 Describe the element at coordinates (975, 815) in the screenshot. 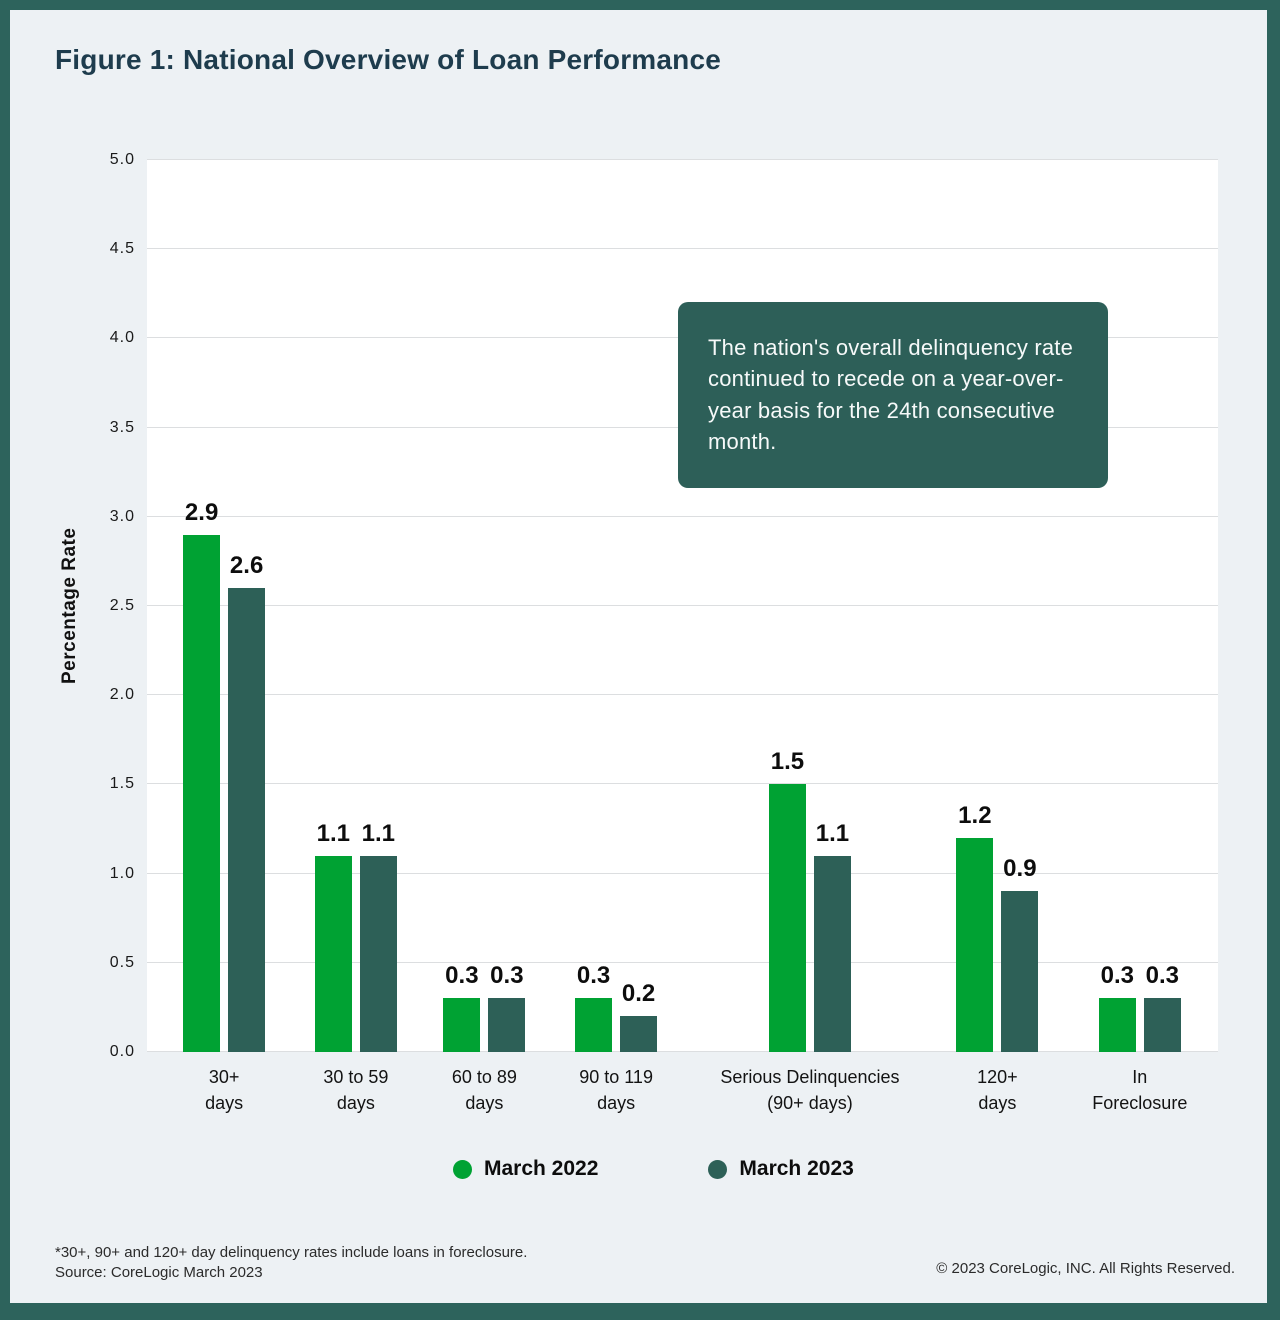

I see `bar-value-label: 1.2` at that location.